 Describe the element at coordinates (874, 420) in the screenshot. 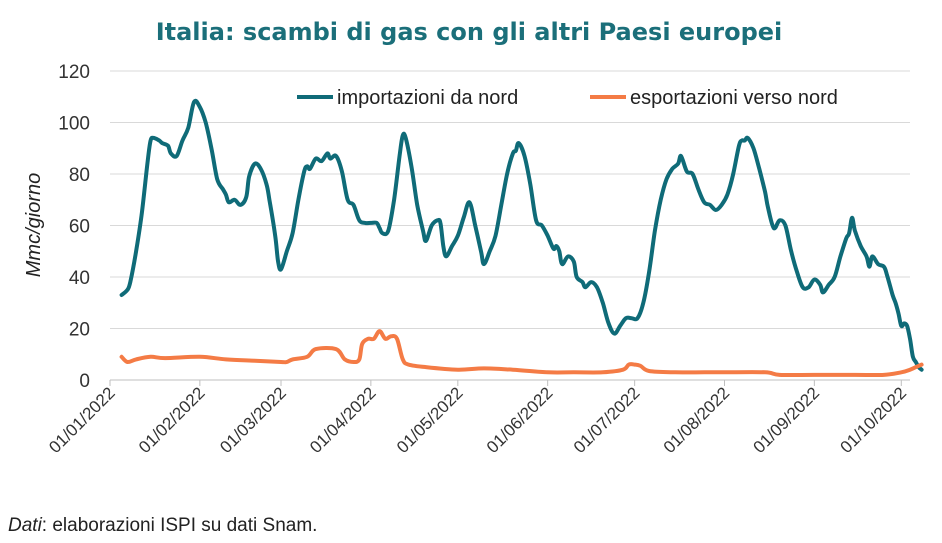

I see `x-tick-label: 01/10/2022` at that location.